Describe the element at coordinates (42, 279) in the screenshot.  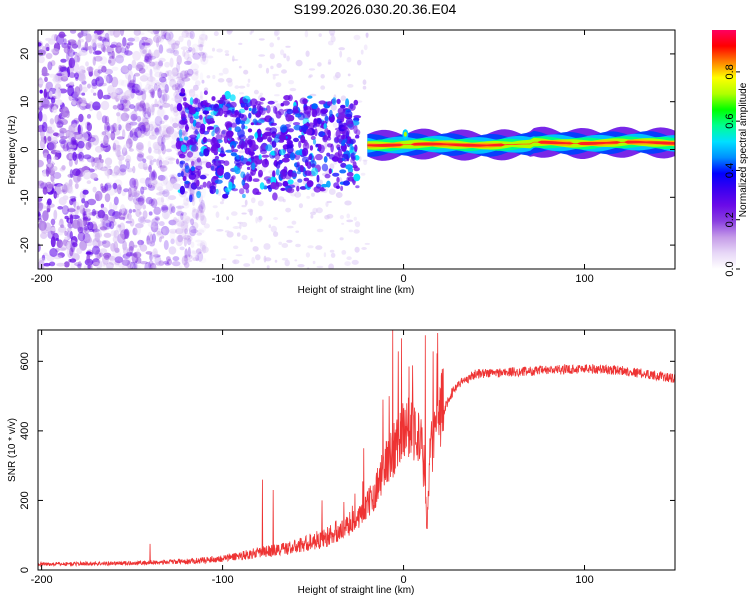
I see `spectrogram-xtick-label: -200` at that location.